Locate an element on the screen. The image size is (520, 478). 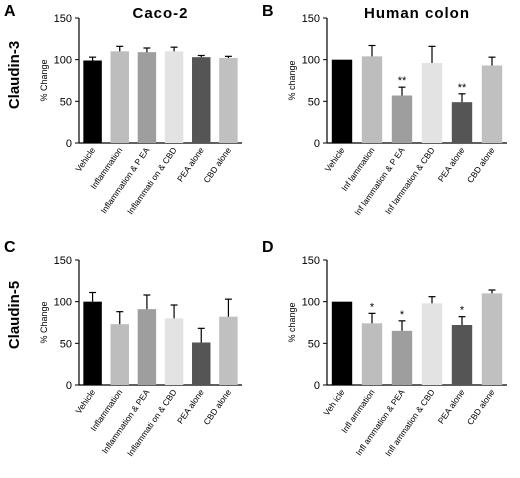
x-tick-label: Inflammation & P EA is located at coordinates (124, 180).